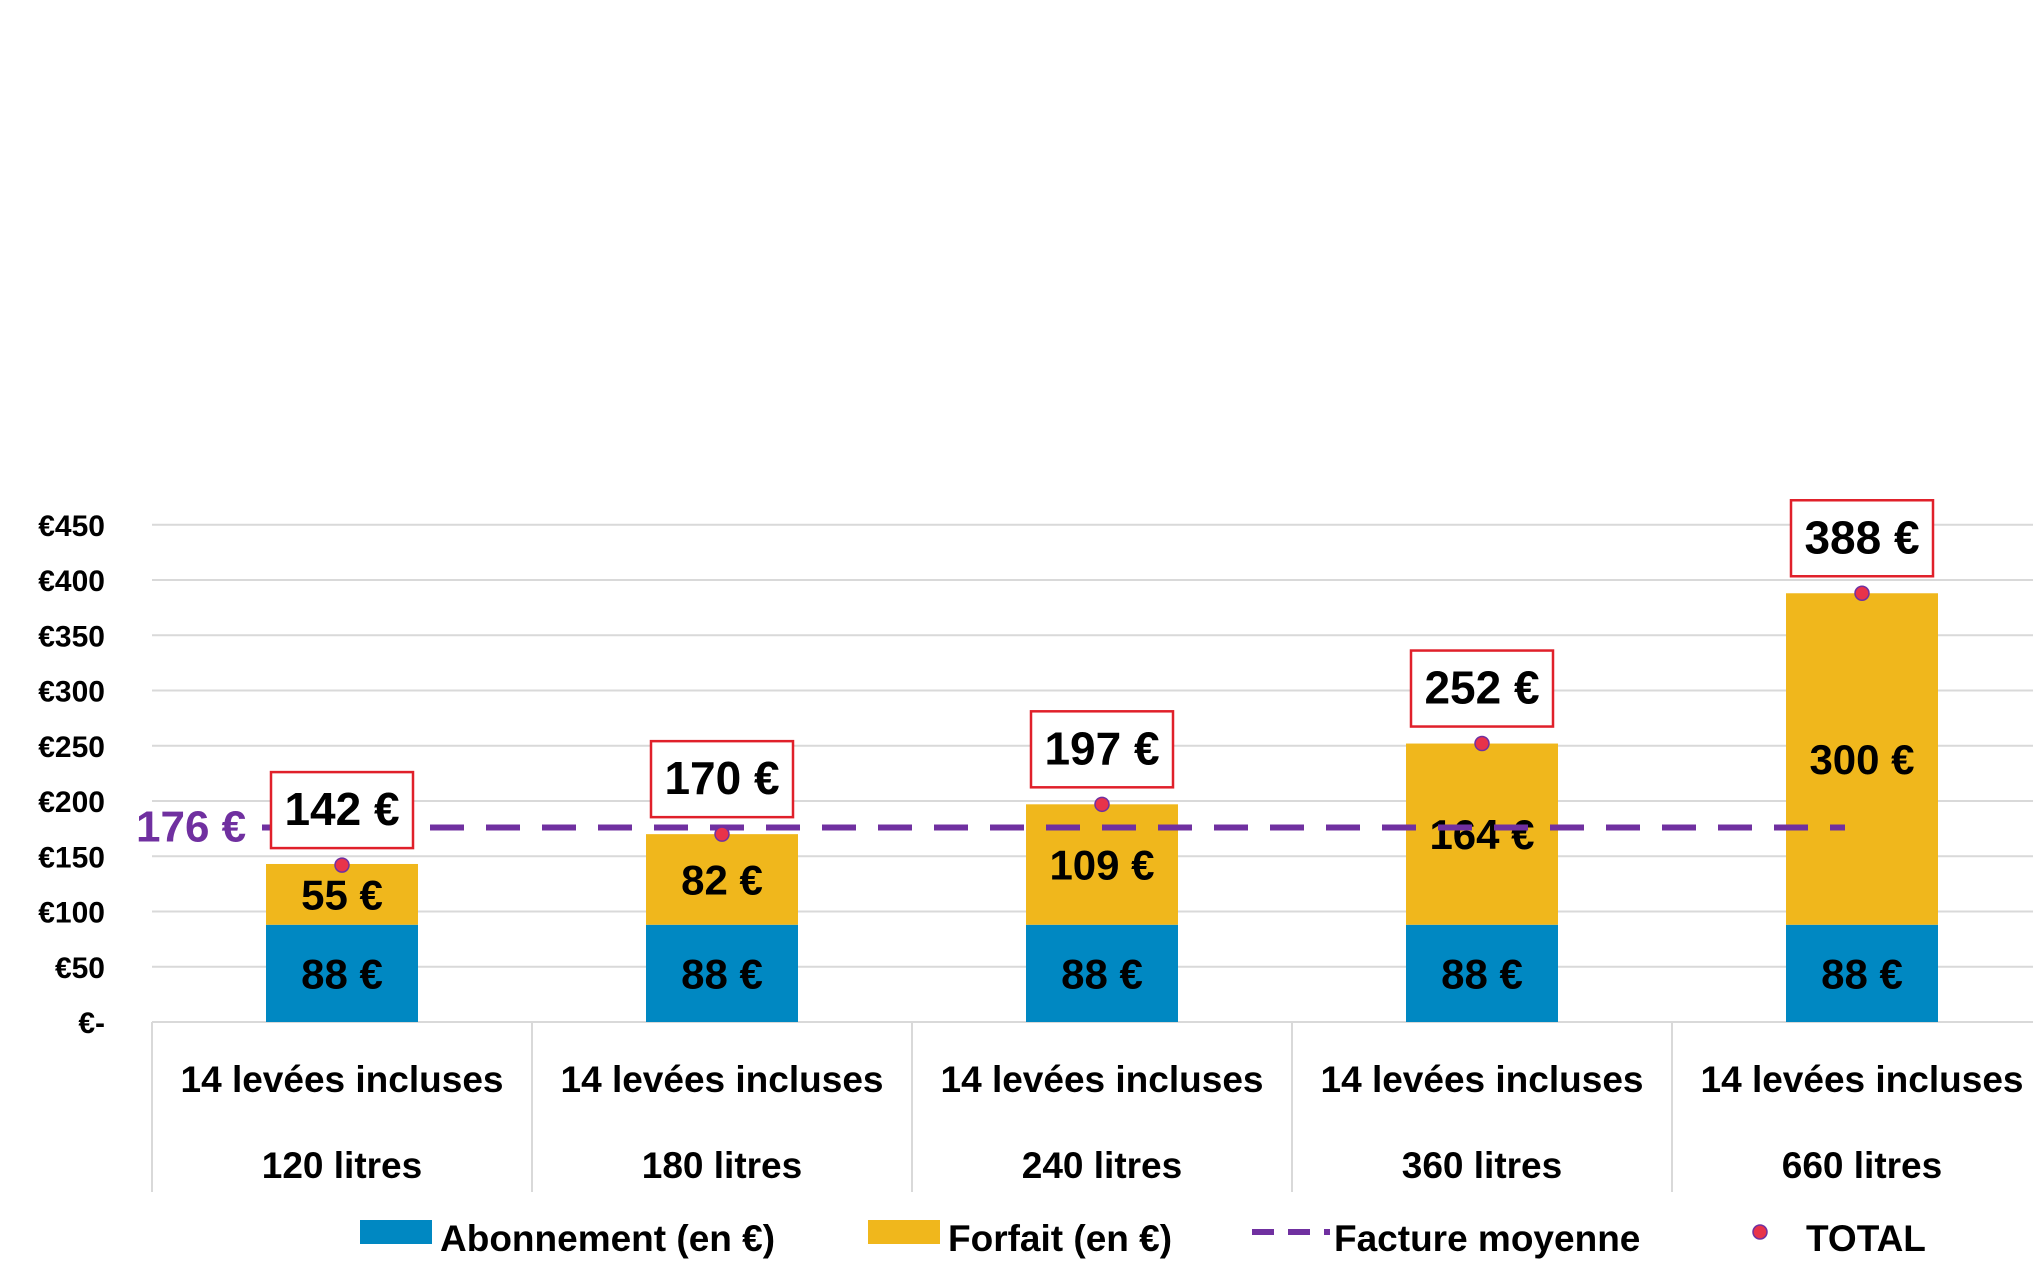 The height and width of the screenshot is (1262, 2033). Describe the element at coordinates (1102, 1165) in the screenshot. I see `x-tick-label: 240 litres` at that location.